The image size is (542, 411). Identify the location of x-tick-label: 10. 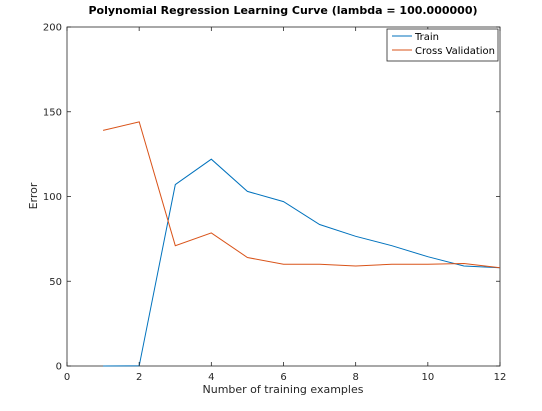
(427, 377).